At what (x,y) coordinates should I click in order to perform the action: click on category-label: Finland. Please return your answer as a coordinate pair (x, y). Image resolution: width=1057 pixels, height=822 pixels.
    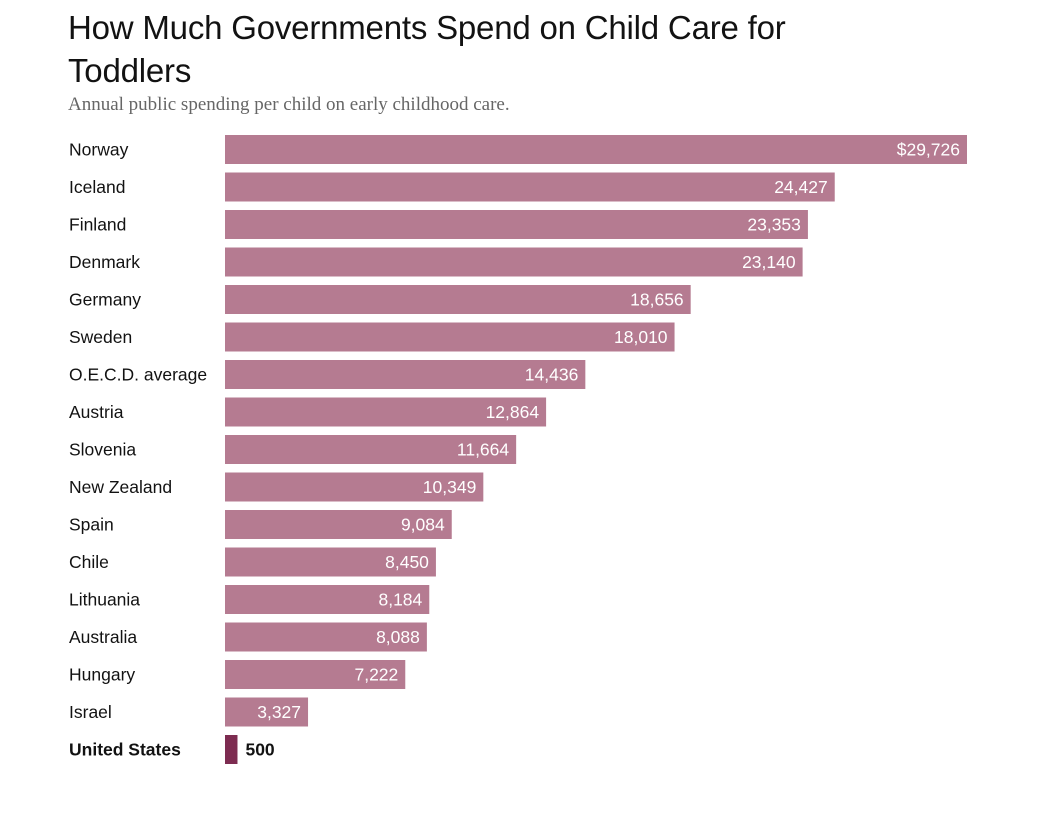
    Looking at the image, I should click on (97, 225).